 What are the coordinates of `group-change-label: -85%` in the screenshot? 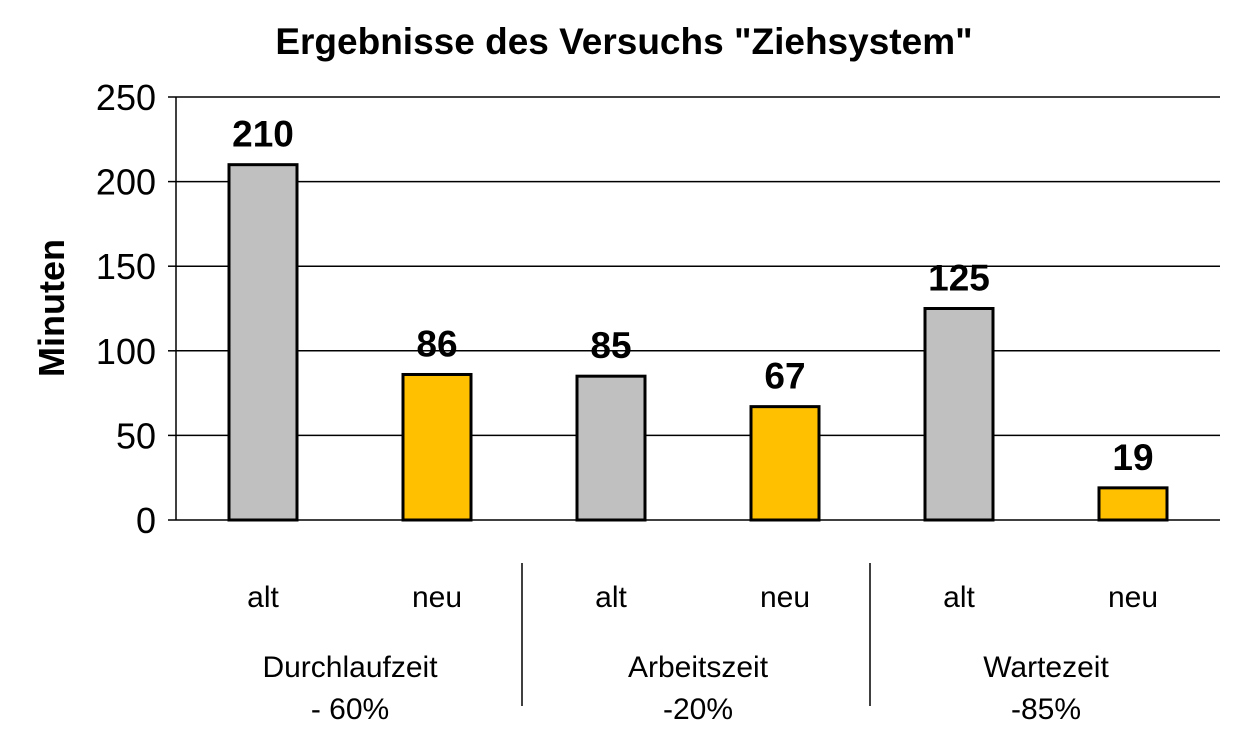 It's located at (1046, 709).